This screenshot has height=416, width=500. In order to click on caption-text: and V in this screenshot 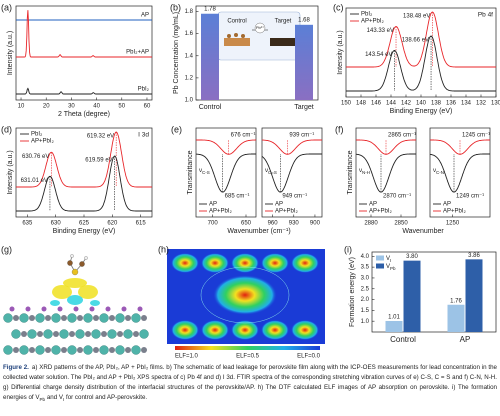, I will do `click(54, 397)`.